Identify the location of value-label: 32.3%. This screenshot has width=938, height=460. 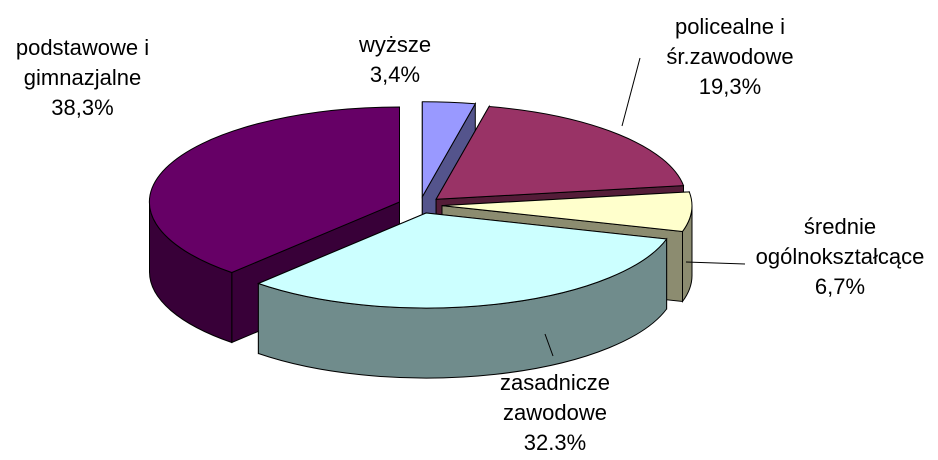
(555, 442).